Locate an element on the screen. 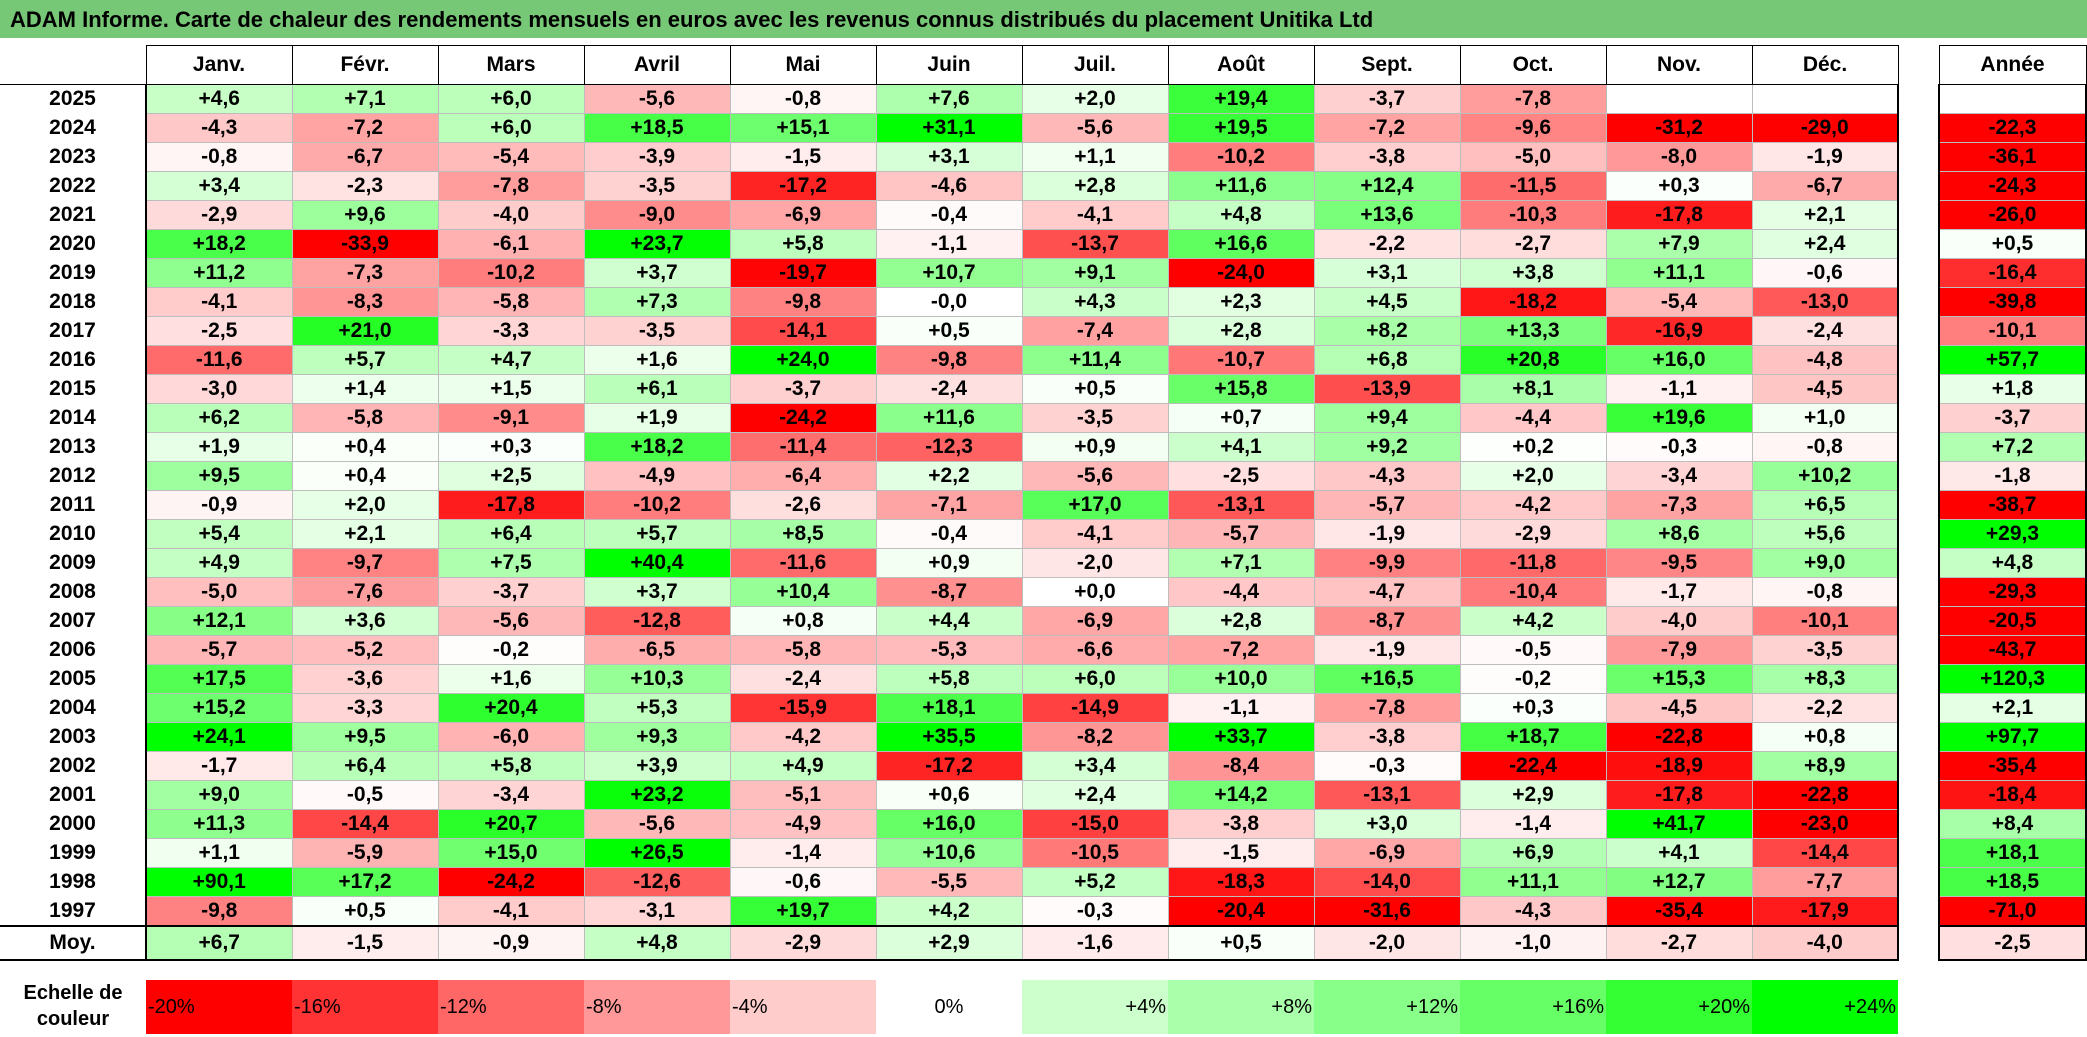  heatmap-cell: +8,5 is located at coordinates (803, 534).